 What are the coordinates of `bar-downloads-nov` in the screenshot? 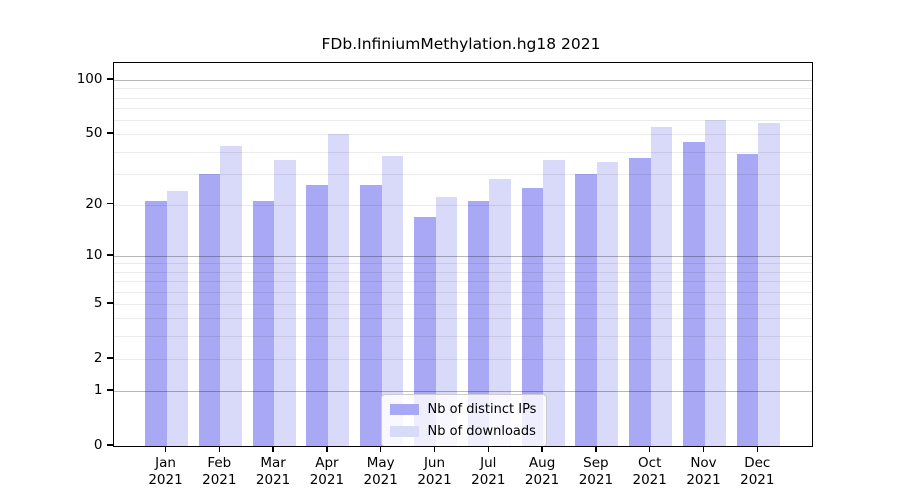 It's located at (715, 283).